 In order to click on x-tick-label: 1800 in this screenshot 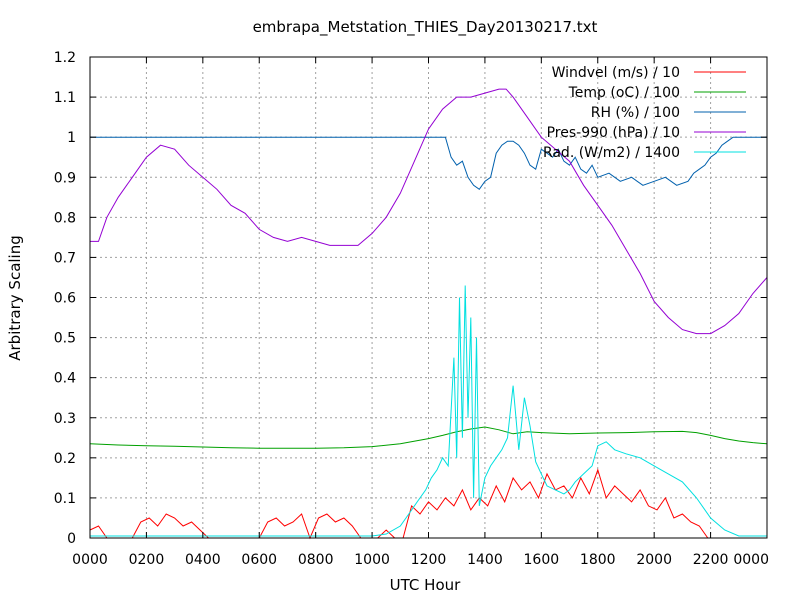, I will do `click(598, 560)`.